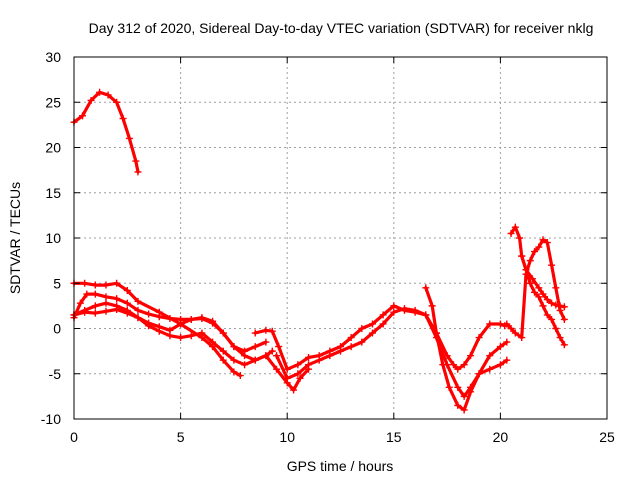 This screenshot has width=640, height=480. Describe the element at coordinates (74, 437) in the screenshot. I see `x-tick-label: 0` at that location.